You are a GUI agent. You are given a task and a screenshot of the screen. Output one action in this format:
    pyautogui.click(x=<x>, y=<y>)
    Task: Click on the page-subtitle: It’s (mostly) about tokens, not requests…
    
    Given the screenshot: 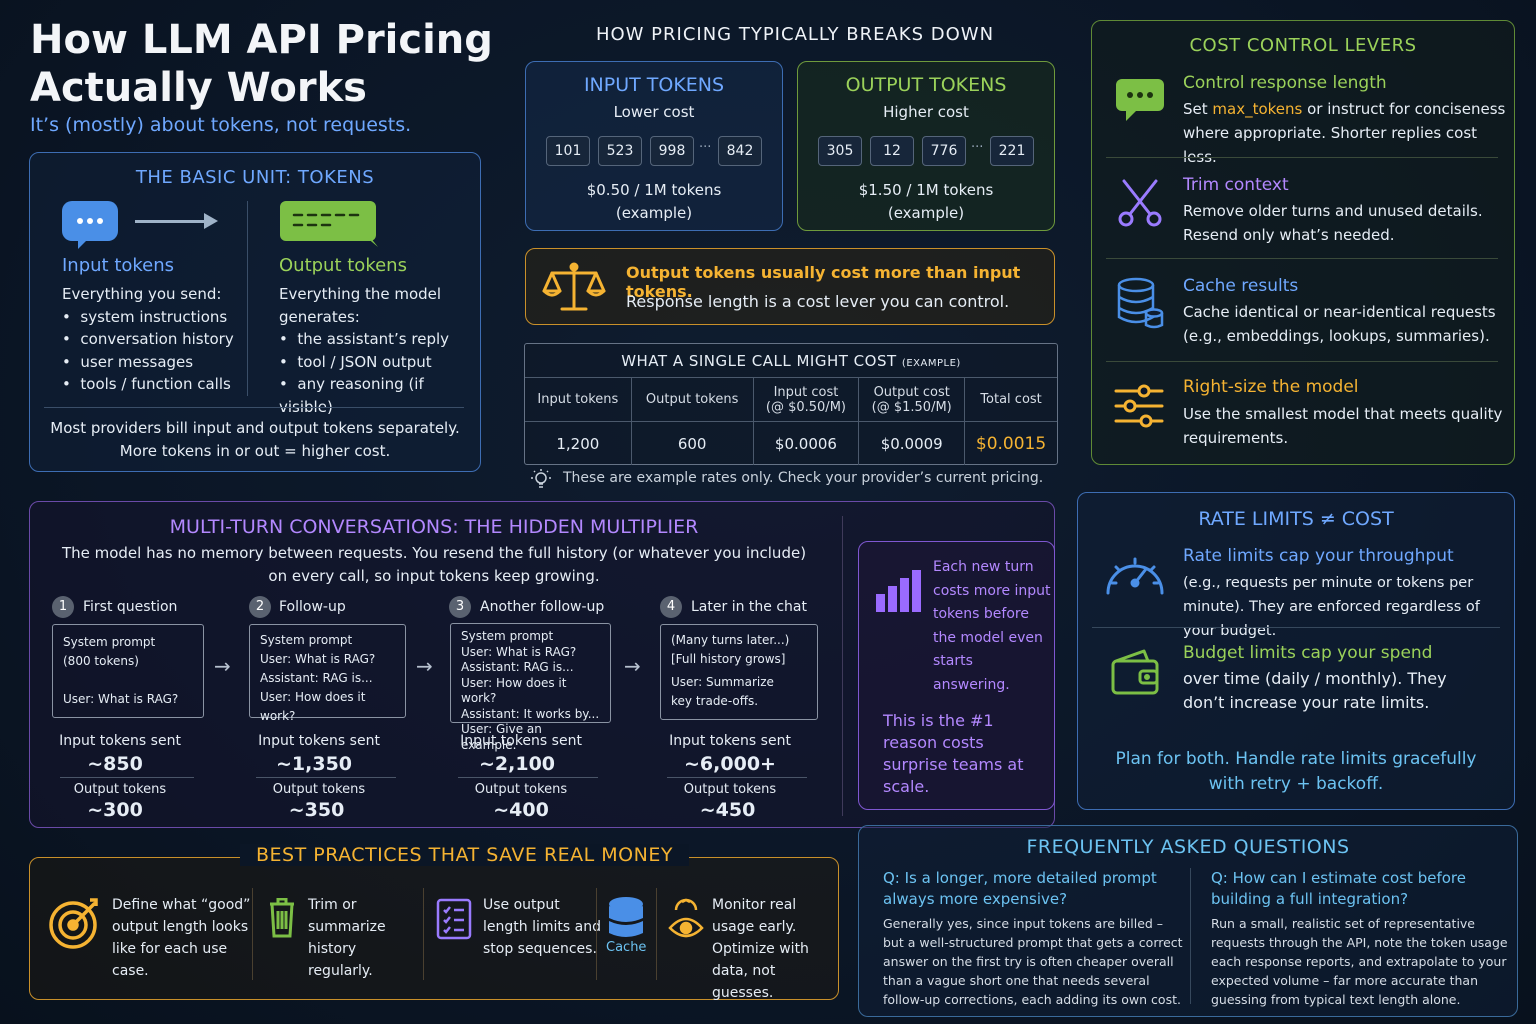 What is the action you would take?
    pyautogui.click(x=221, y=125)
    